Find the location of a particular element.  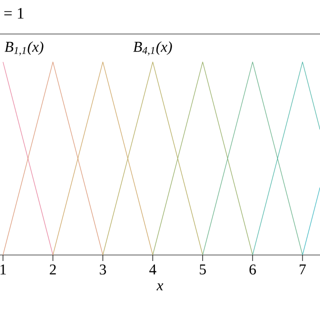

x-axis-title: x is located at coordinates (160, 286).